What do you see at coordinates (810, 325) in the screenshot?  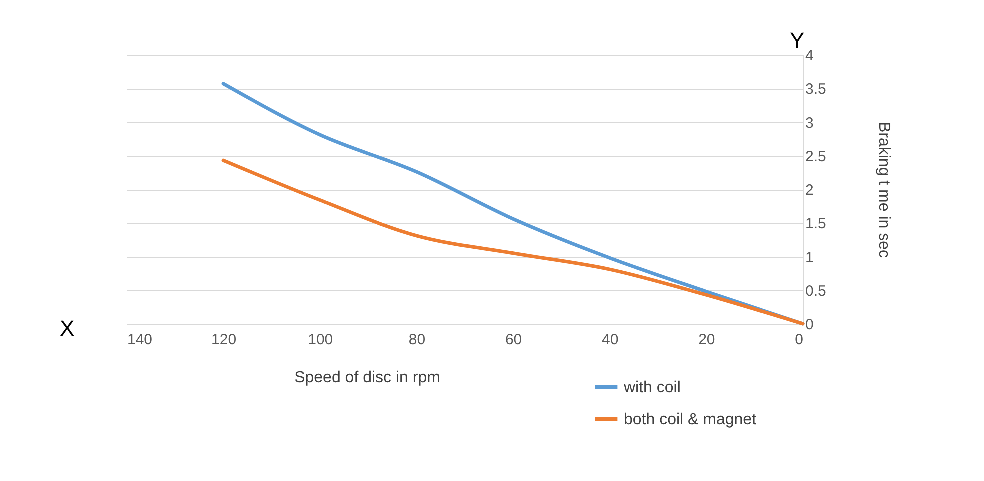 I see `y-tick-label: 0` at bounding box center [810, 325].